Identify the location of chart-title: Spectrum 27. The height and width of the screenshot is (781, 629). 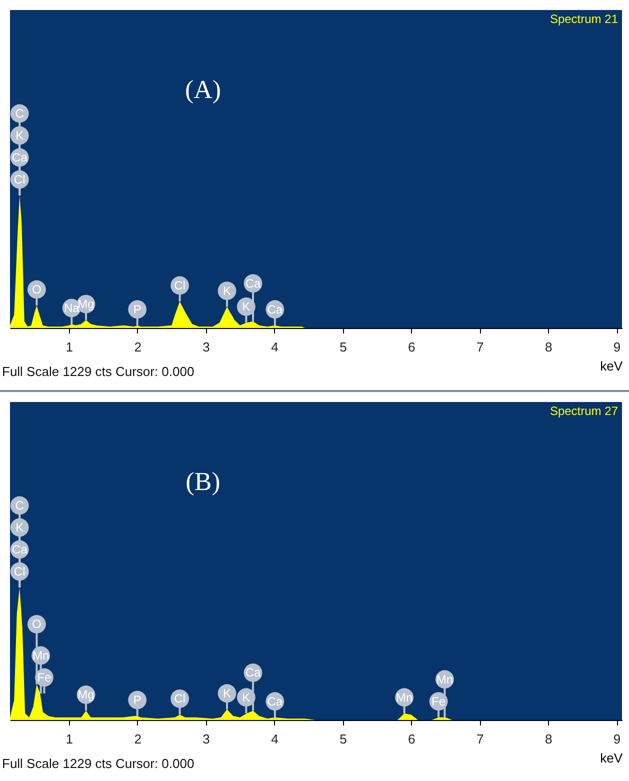
(584, 411).